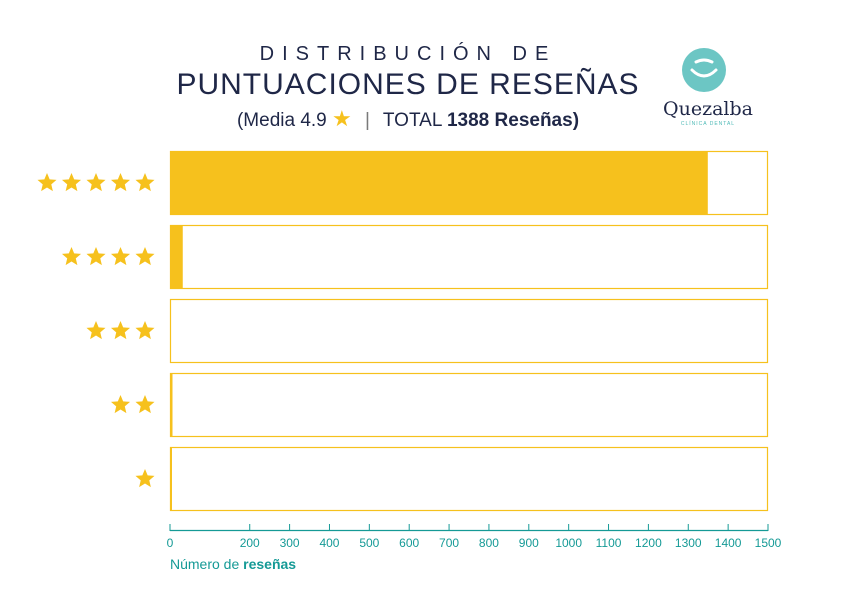 Image resolution: width=842 pixels, height=595 pixels. What do you see at coordinates (369, 543) in the screenshot?
I see `x-tick-label: 500` at bounding box center [369, 543].